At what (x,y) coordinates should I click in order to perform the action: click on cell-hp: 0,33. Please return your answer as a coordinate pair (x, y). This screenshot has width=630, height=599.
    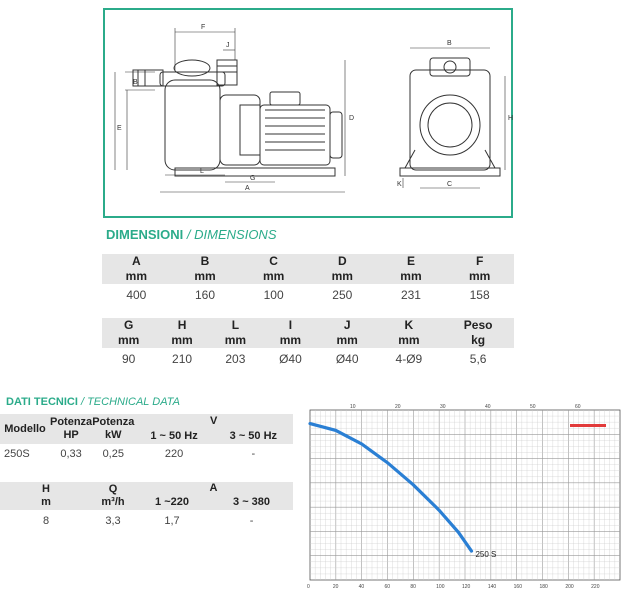
    Looking at the image, I should click on (71, 454).